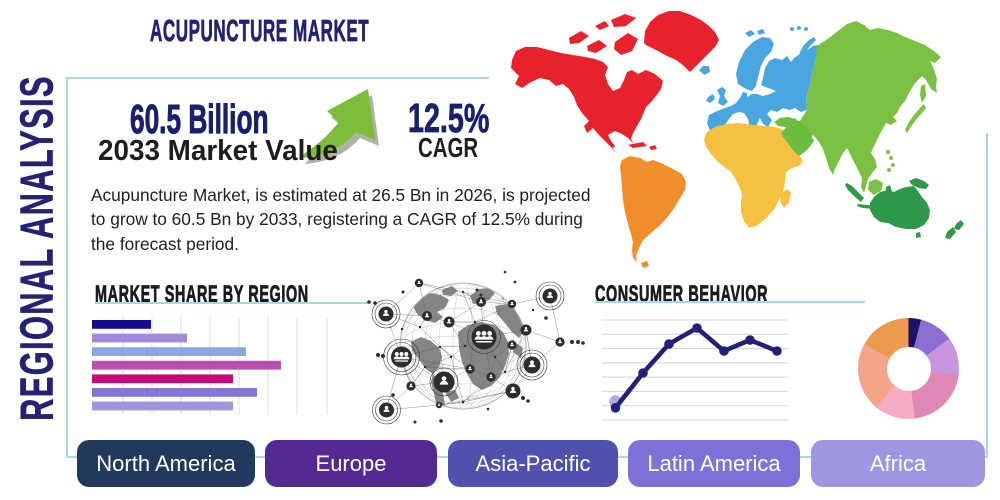  What do you see at coordinates (38, 248) in the screenshot?
I see `svg-text: REGIONAL ANALYSIS` at bounding box center [38, 248].